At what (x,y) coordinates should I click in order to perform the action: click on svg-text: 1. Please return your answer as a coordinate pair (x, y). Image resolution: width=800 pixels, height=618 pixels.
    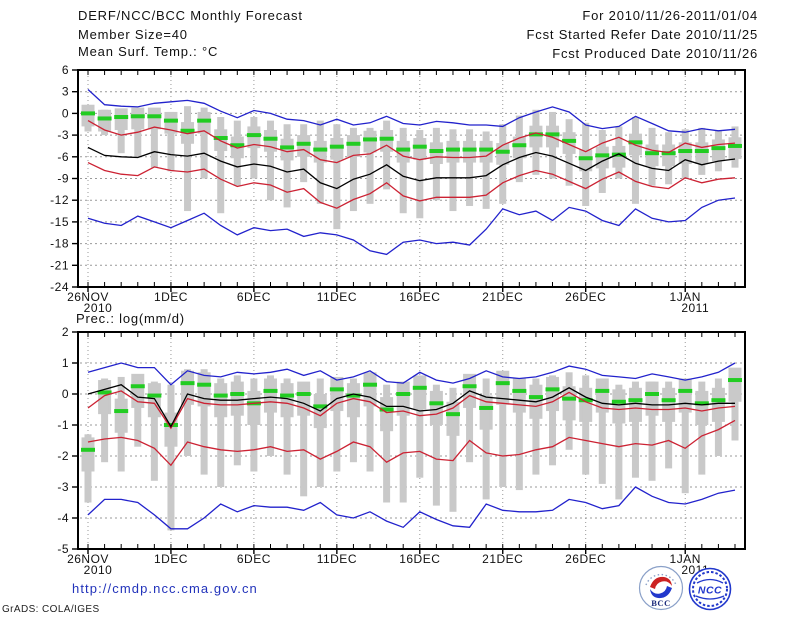
    Looking at the image, I should click on (65, 363).